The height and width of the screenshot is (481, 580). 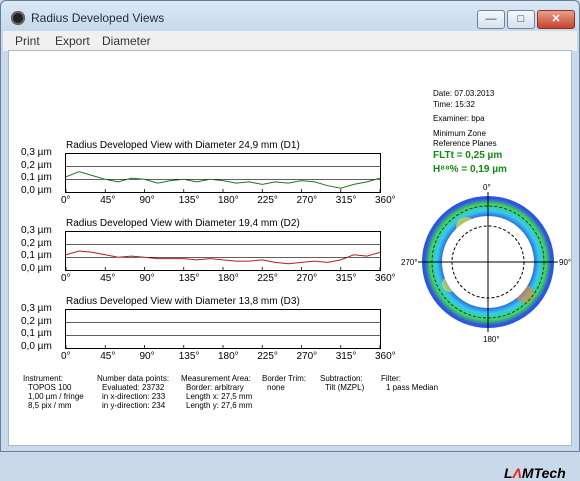 I want to click on polar-label-left: 270°, so click(x=409, y=262).